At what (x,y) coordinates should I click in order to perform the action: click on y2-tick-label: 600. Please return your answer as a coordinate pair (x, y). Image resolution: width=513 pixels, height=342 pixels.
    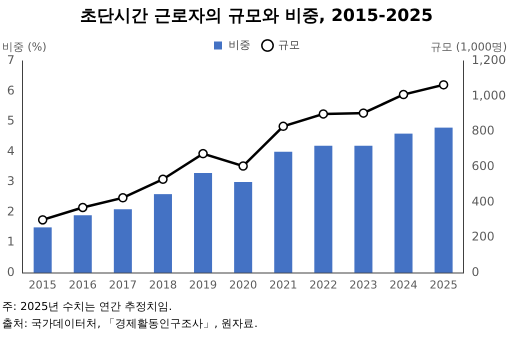
    Looking at the image, I should click on (483, 166).